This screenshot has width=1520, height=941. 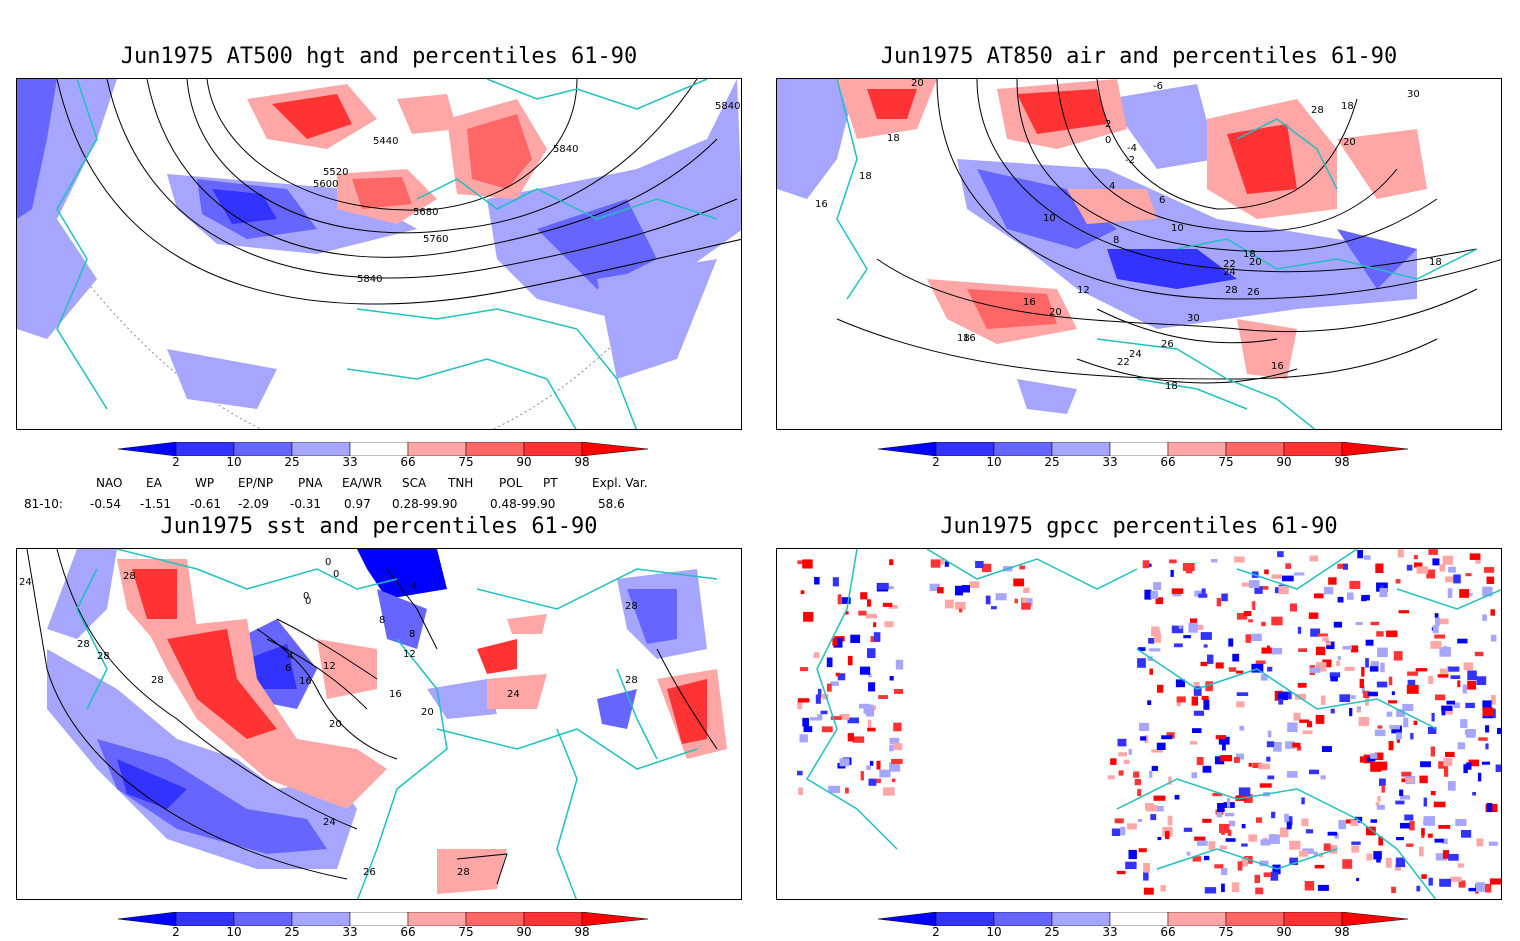 I want to click on index-value: 0.97, so click(x=357, y=504).